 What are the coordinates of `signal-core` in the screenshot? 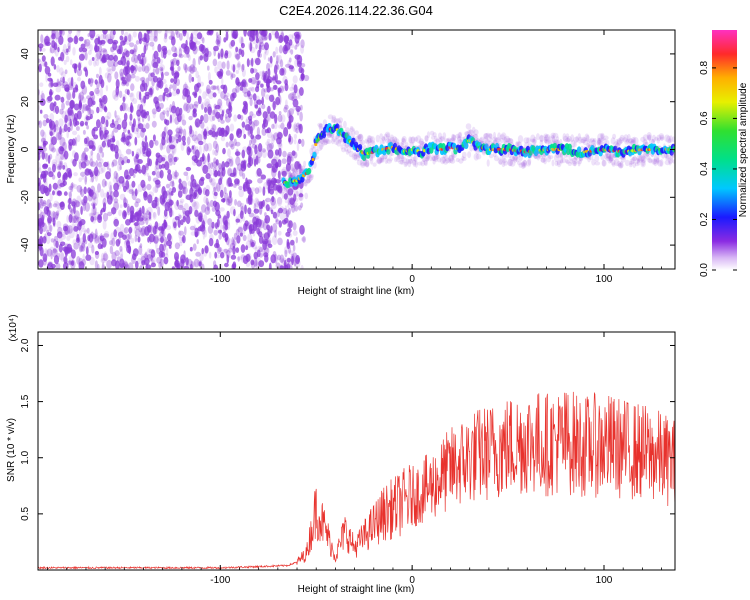 It's located at (337, 126).